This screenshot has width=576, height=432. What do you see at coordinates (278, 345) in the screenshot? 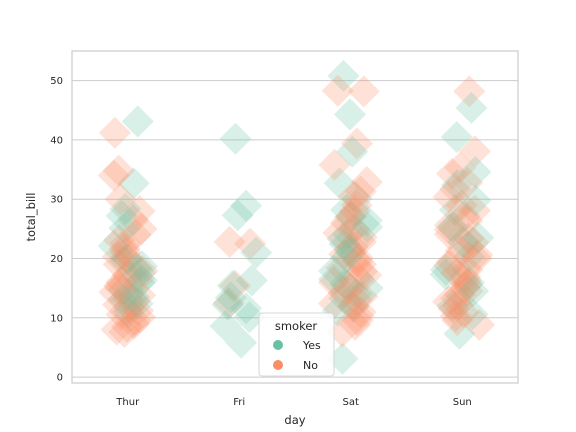
I see `legend-marker-yes` at bounding box center [278, 345].